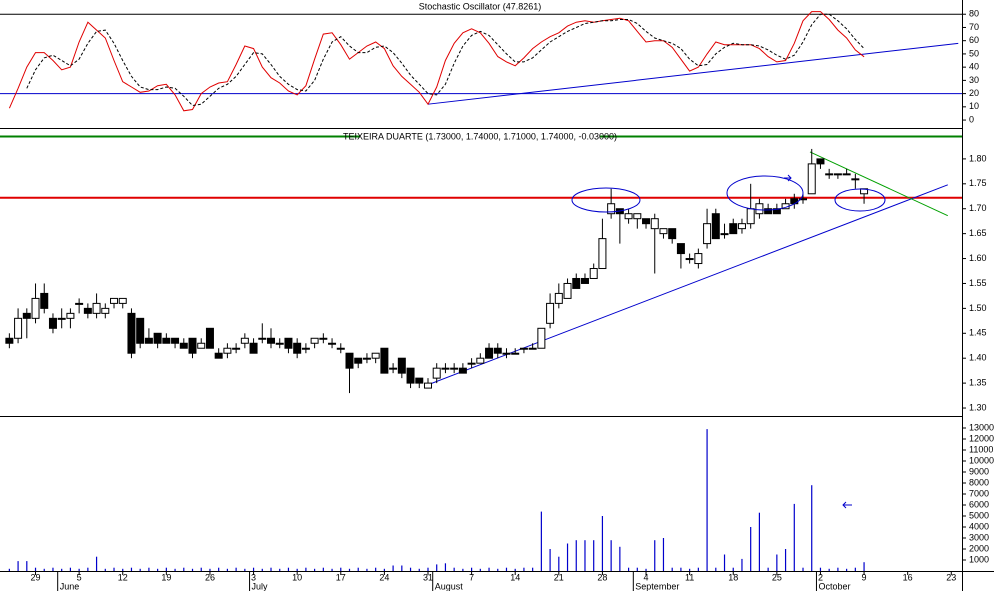  What do you see at coordinates (449, 586) in the screenshot?
I see `month-label: August` at bounding box center [449, 586].